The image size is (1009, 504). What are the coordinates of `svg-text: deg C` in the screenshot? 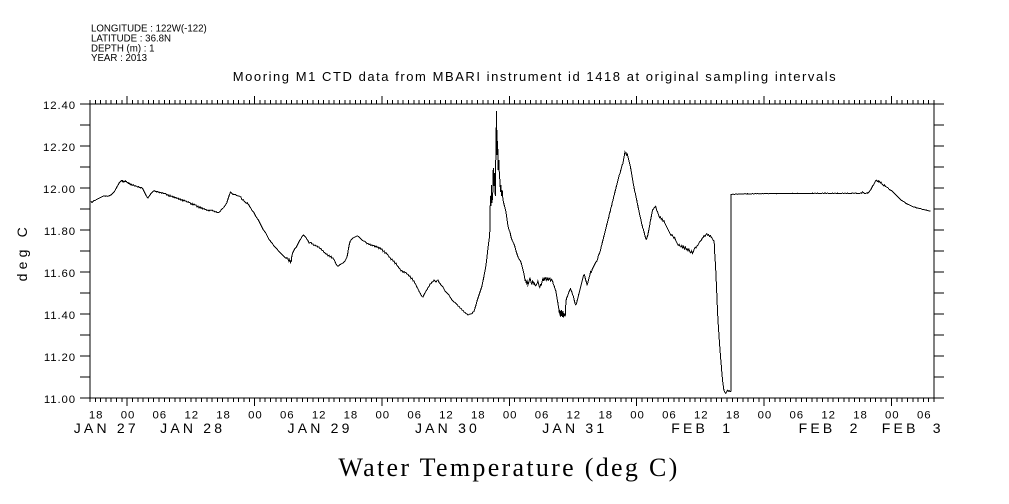 It's located at (22, 252).